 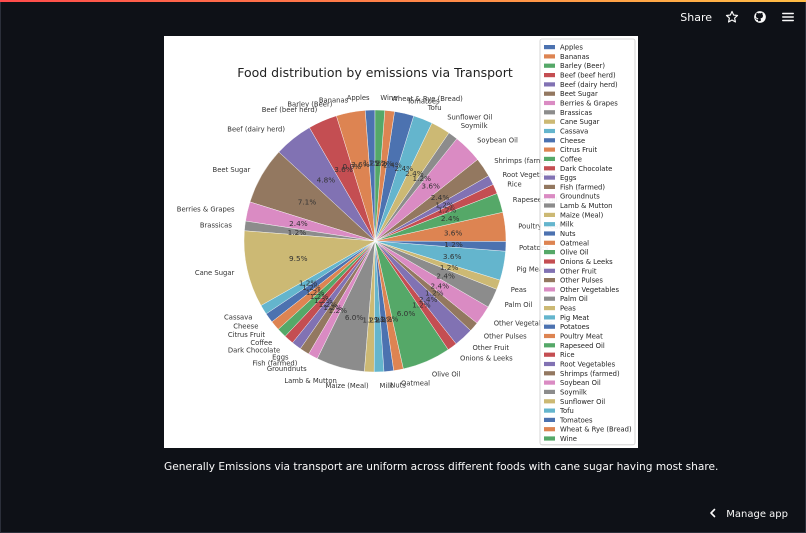 What do you see at coordinates (581, 281) in the screenshot?
I see `legend-label-other-pulses: Other Pulses` at bounding box center [581, 281].